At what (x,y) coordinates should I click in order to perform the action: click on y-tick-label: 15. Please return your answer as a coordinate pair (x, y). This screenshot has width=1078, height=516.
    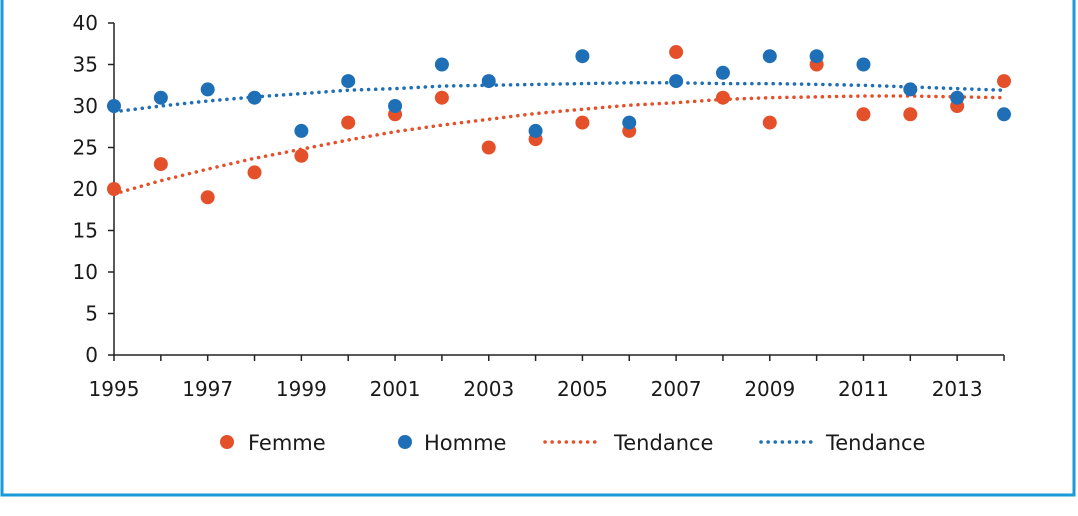
    Looking at the image, I should click on (85, 231).